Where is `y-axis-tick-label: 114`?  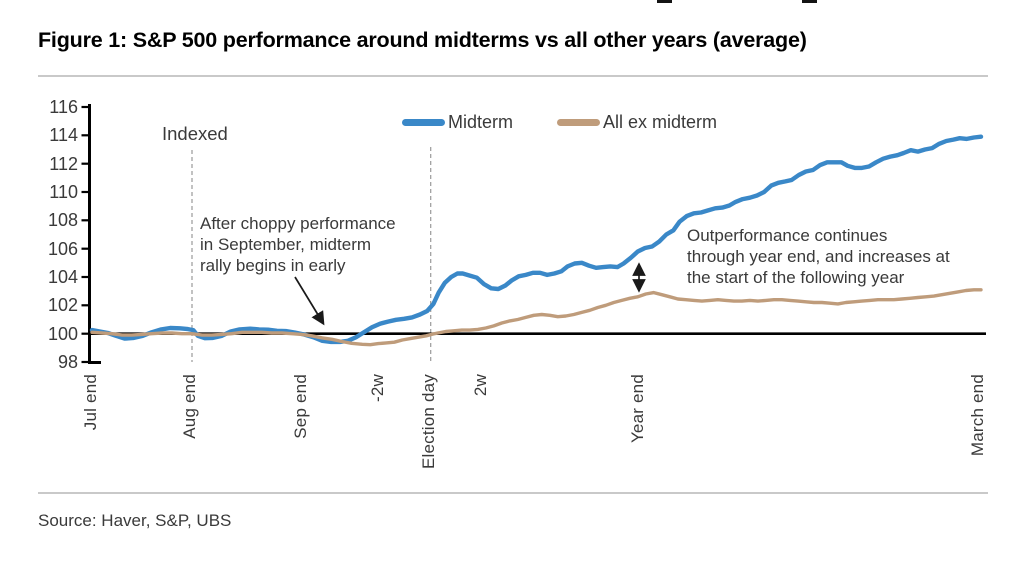 y-axis-tick-label: 114 is located at coordinates (63, 135).